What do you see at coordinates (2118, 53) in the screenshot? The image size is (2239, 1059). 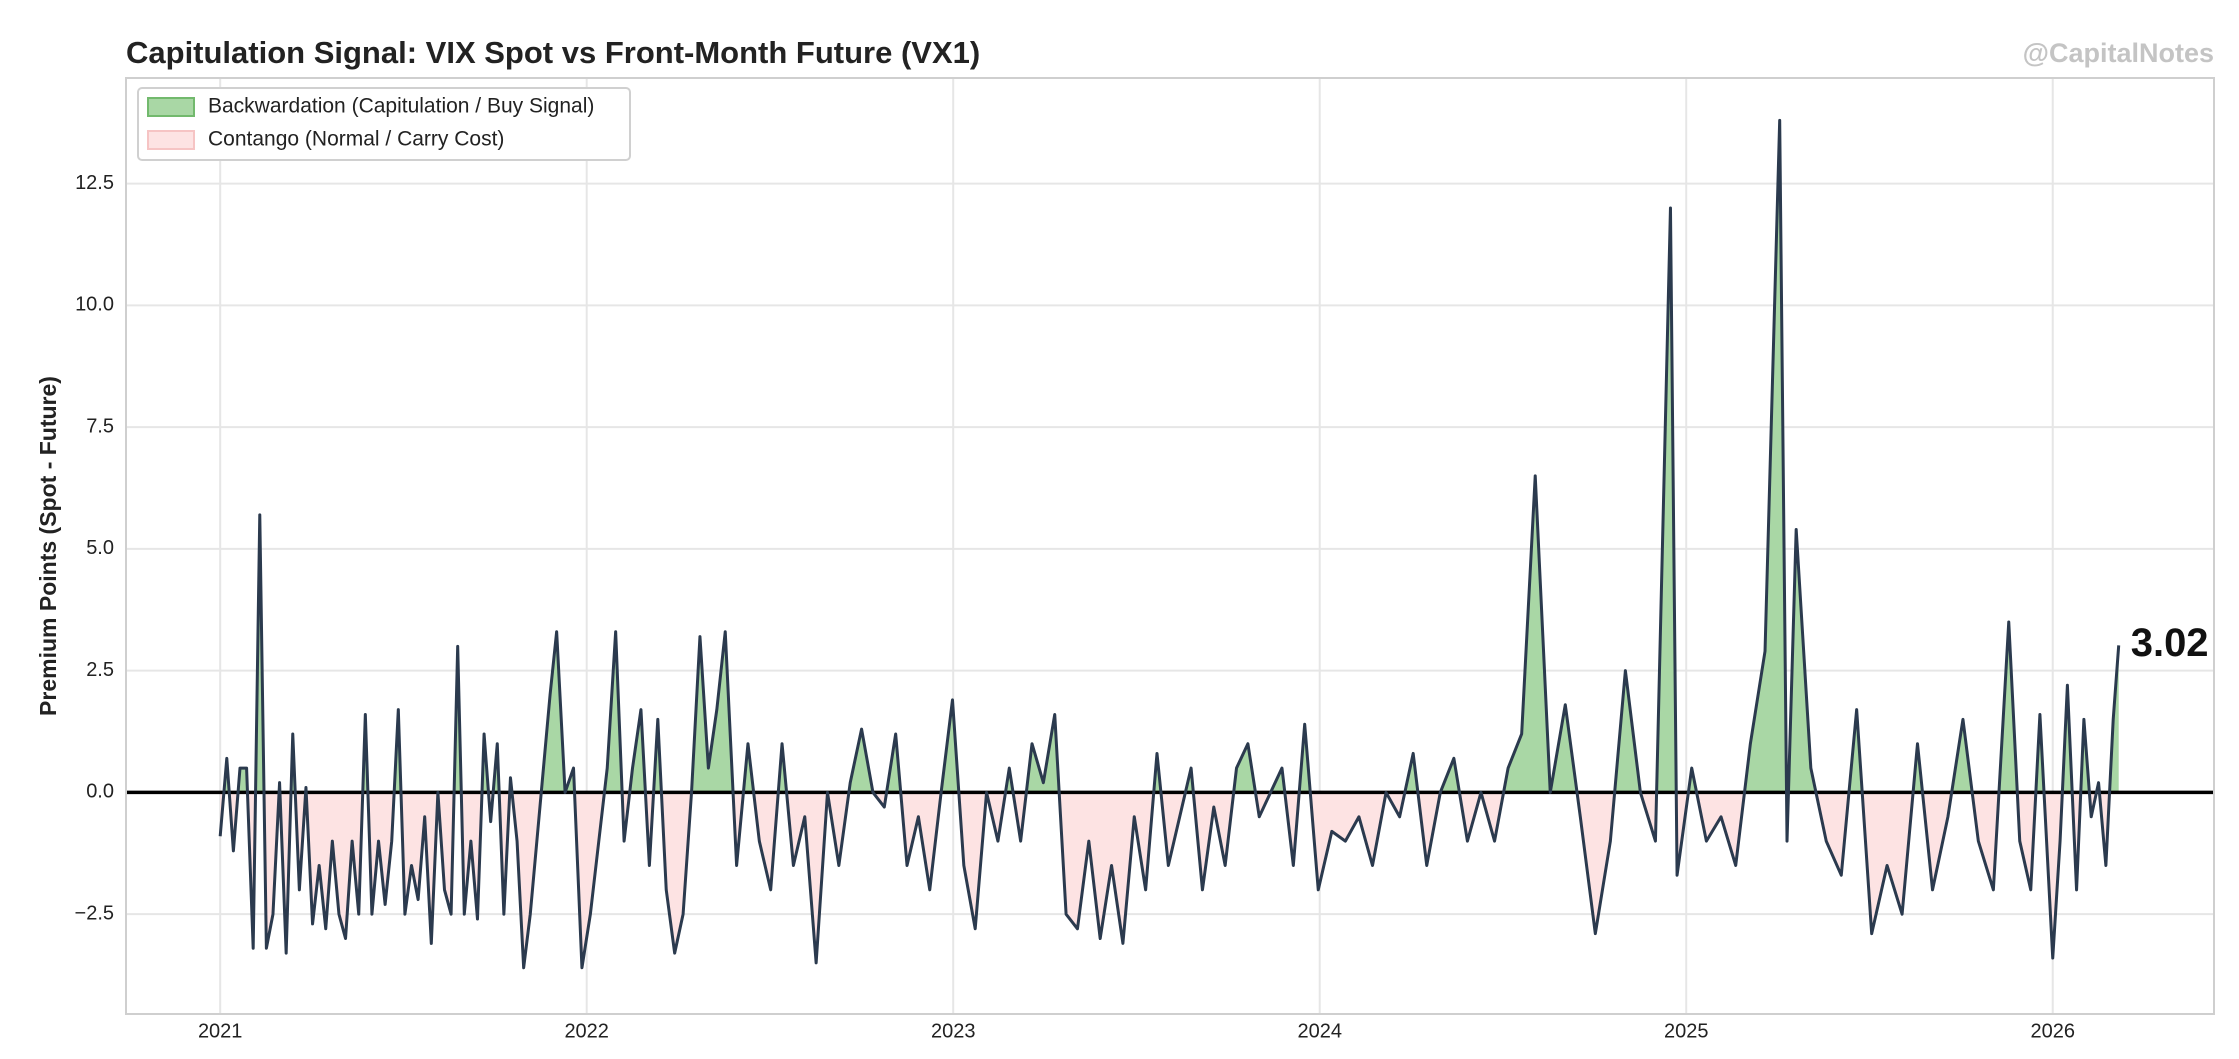 I see `watermark: @CapitalNotes` at bounding box center [2118, 53].